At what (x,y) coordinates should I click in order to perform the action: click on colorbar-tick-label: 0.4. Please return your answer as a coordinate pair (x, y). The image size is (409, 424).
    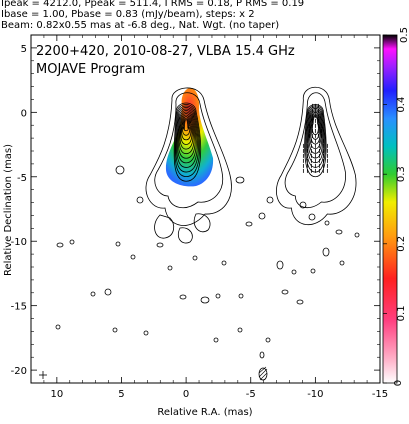
    Looking at the image, I should click on (401, 105).